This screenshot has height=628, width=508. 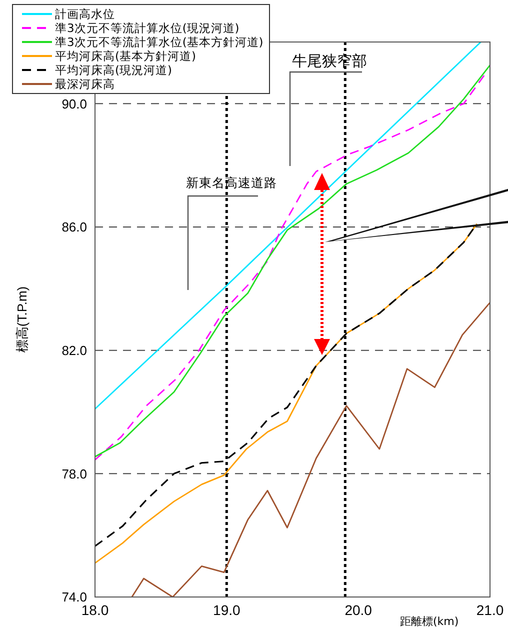 What do you see at coordinates (125, 56) in the screenshot?
I see `legend-label: 平均河床高(基本方針河道)` at bounding box center [125, 56].